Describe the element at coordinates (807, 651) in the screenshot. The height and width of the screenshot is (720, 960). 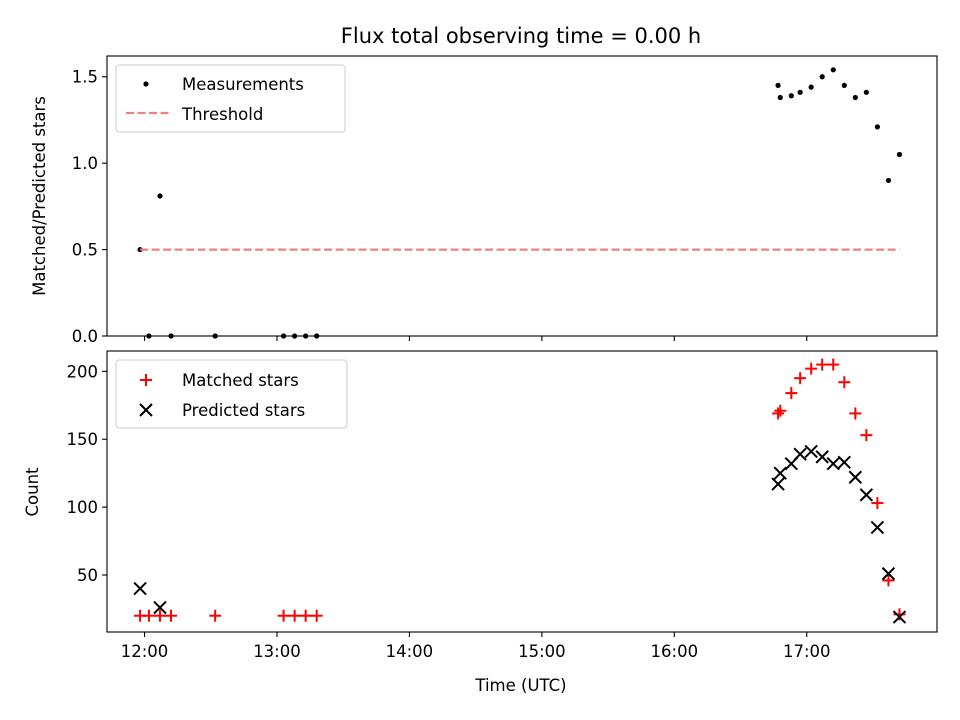
I see `x-tick-label-5: 17:00` at that location.